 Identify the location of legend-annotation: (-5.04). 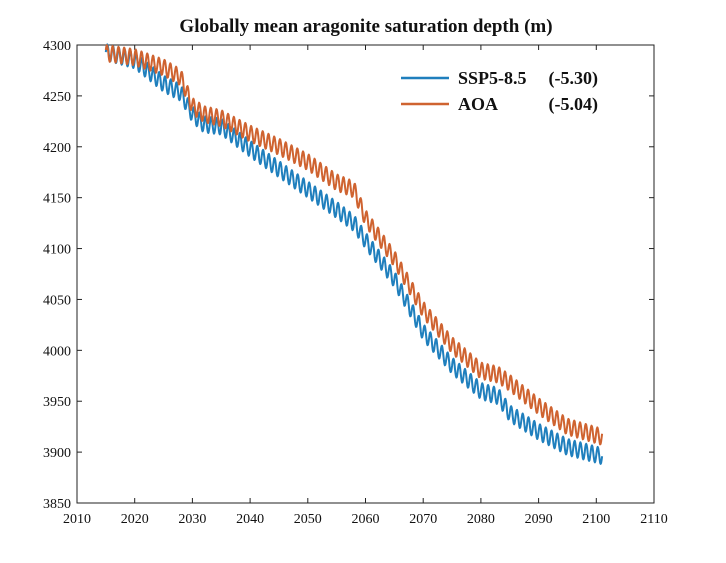
(573, 104).